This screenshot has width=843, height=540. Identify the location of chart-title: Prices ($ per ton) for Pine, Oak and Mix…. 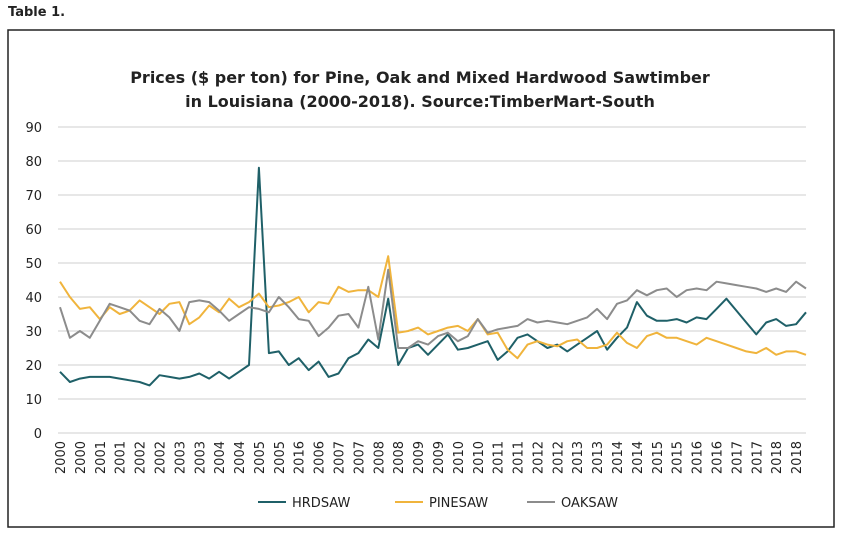
(420, 77).